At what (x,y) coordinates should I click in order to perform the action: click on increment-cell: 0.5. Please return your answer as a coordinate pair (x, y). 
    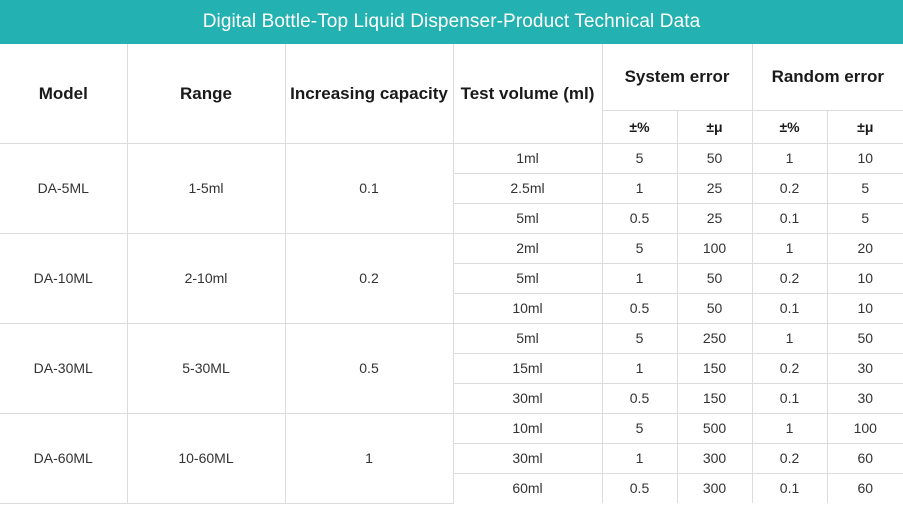
    Looking at the image, I should click on (369, 368).